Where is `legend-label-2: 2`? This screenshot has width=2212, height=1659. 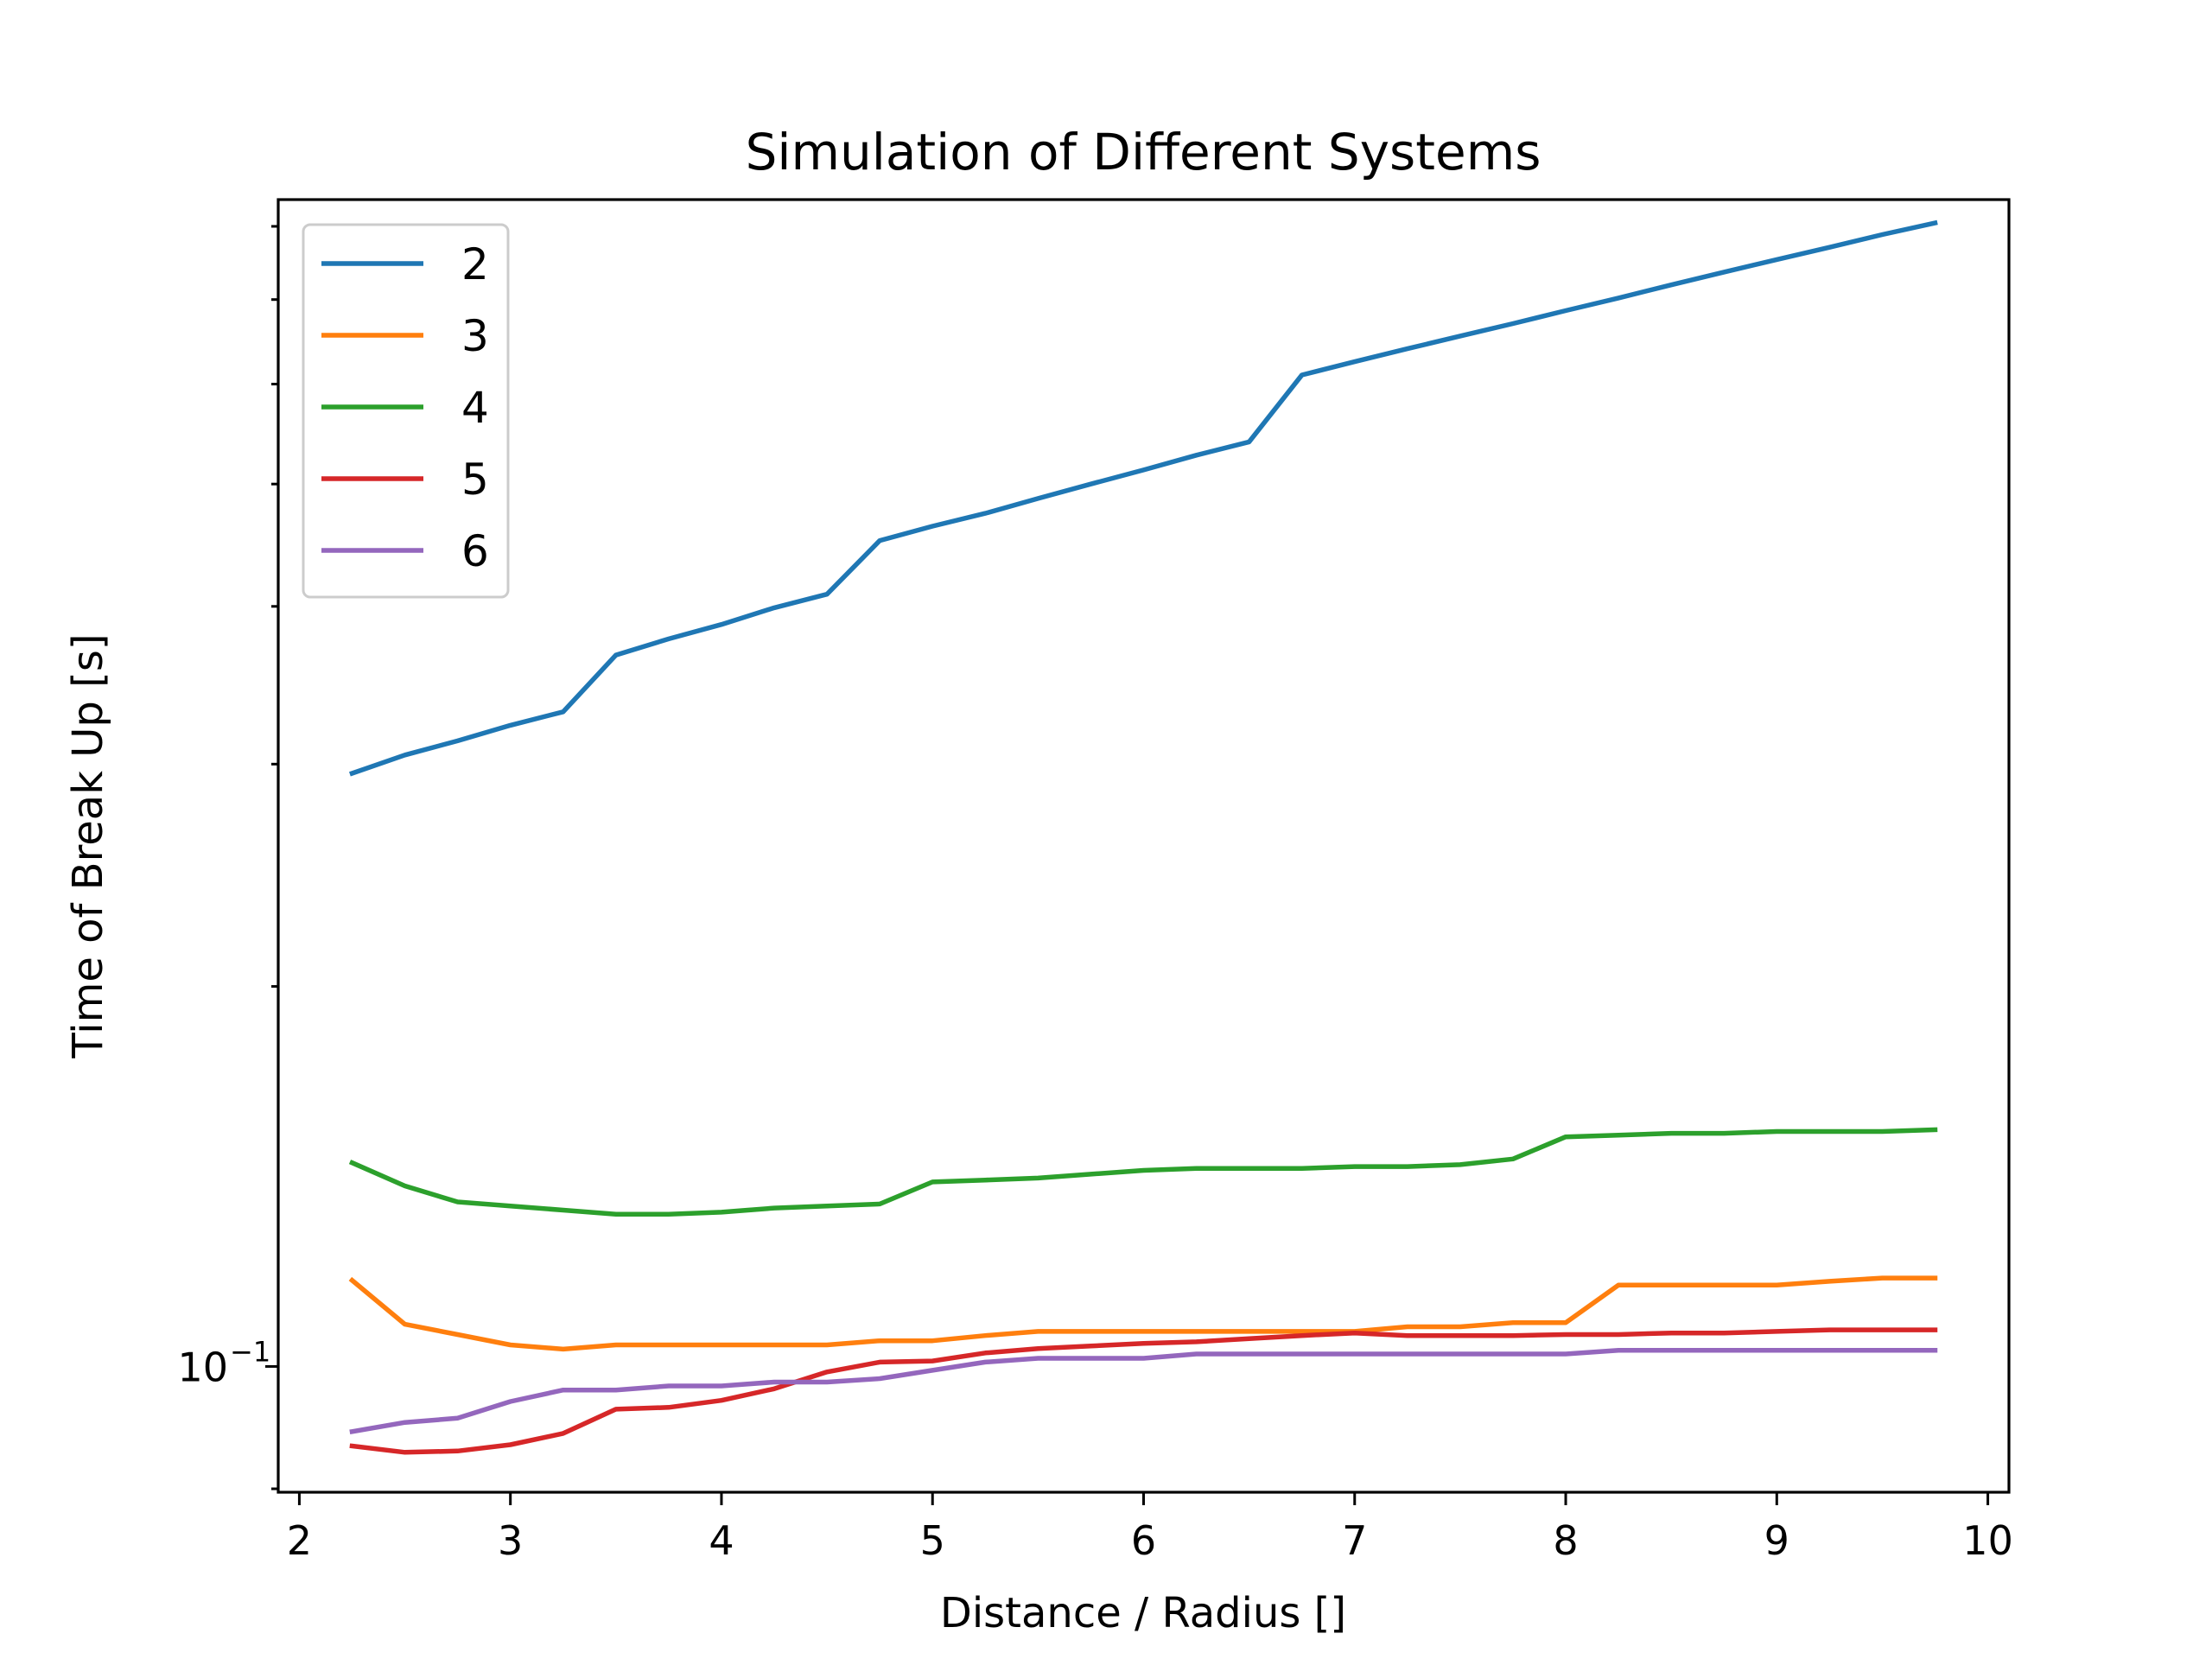 legend-label-2: 2 is located at coordinates (475, 264).